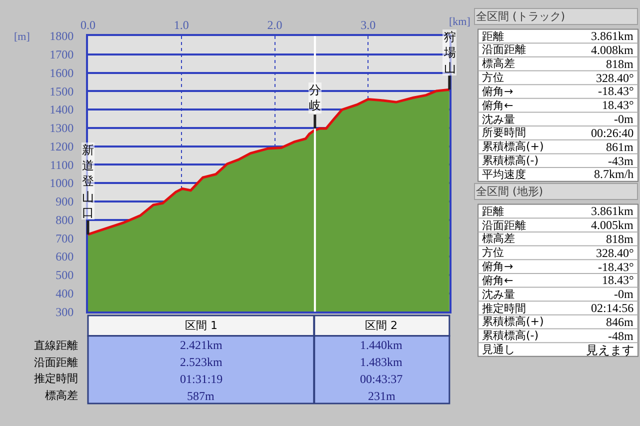  What do you see at coordinates (62, 146) in the screenshot?
I see `y-tick-label: 1200` at bounding box center [62, 146].